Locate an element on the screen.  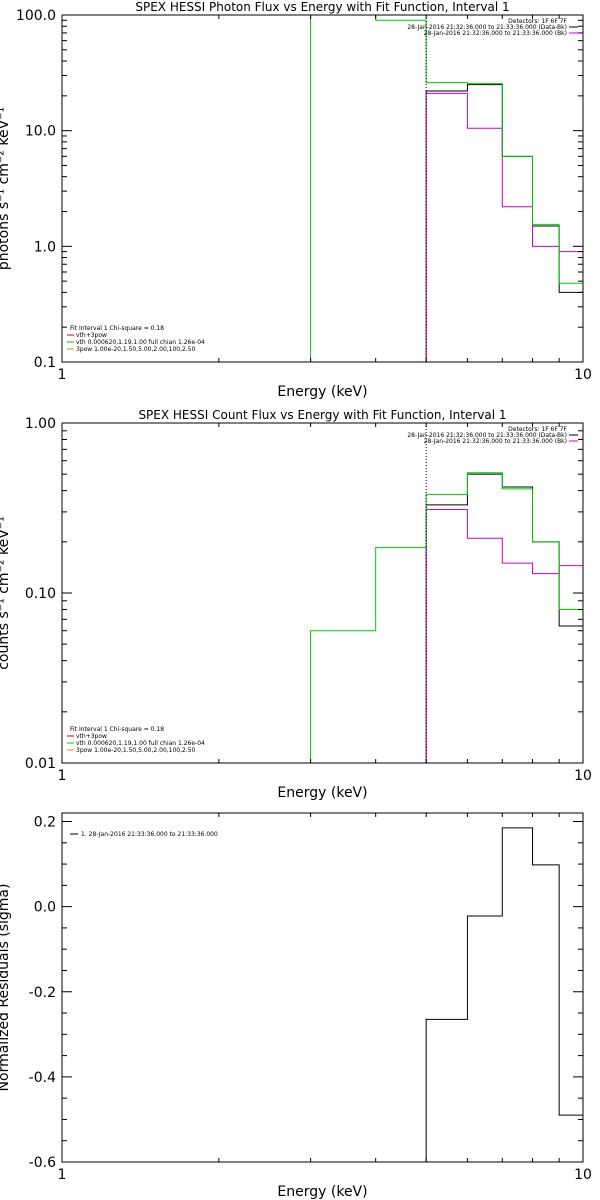
y-tick-label: 0.0 is located at coordinates (45, 908).